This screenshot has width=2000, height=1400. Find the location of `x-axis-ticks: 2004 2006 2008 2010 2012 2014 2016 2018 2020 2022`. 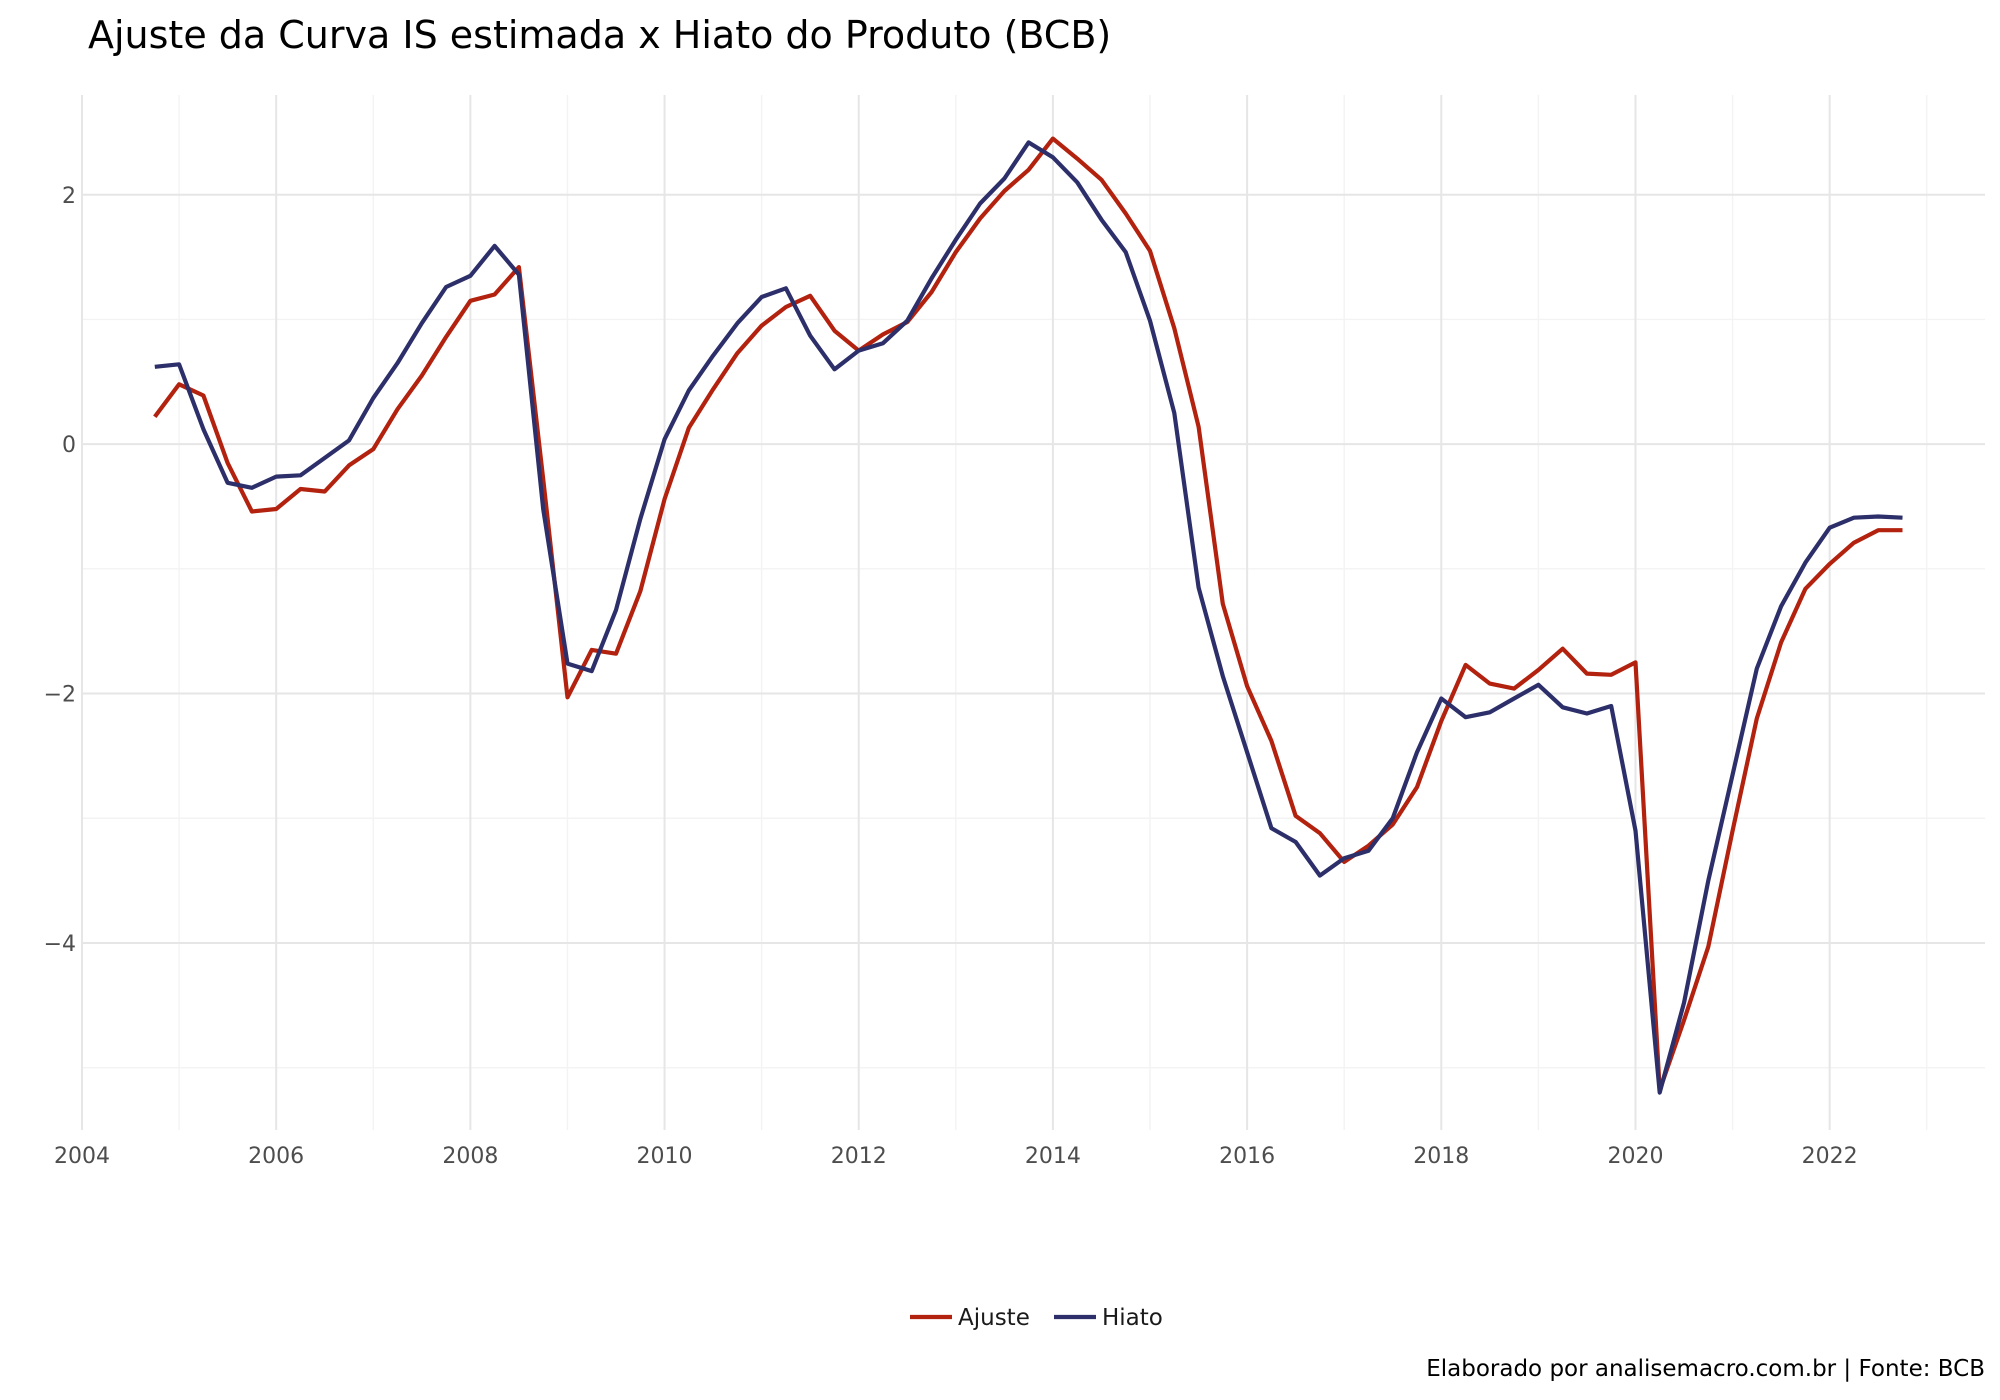

x-axis-ticks: 2004 2006 2008 2010 2012 2014 2016 2018 2020 2022 is located at coordinates (956, 1156).